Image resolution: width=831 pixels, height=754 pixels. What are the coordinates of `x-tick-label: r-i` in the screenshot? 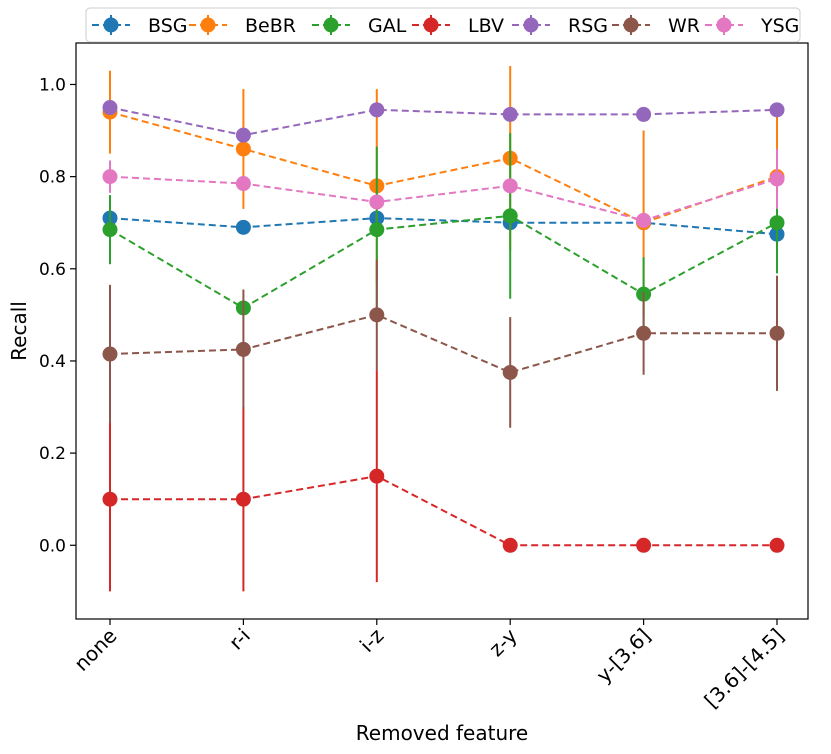 It's located at (239, 639).